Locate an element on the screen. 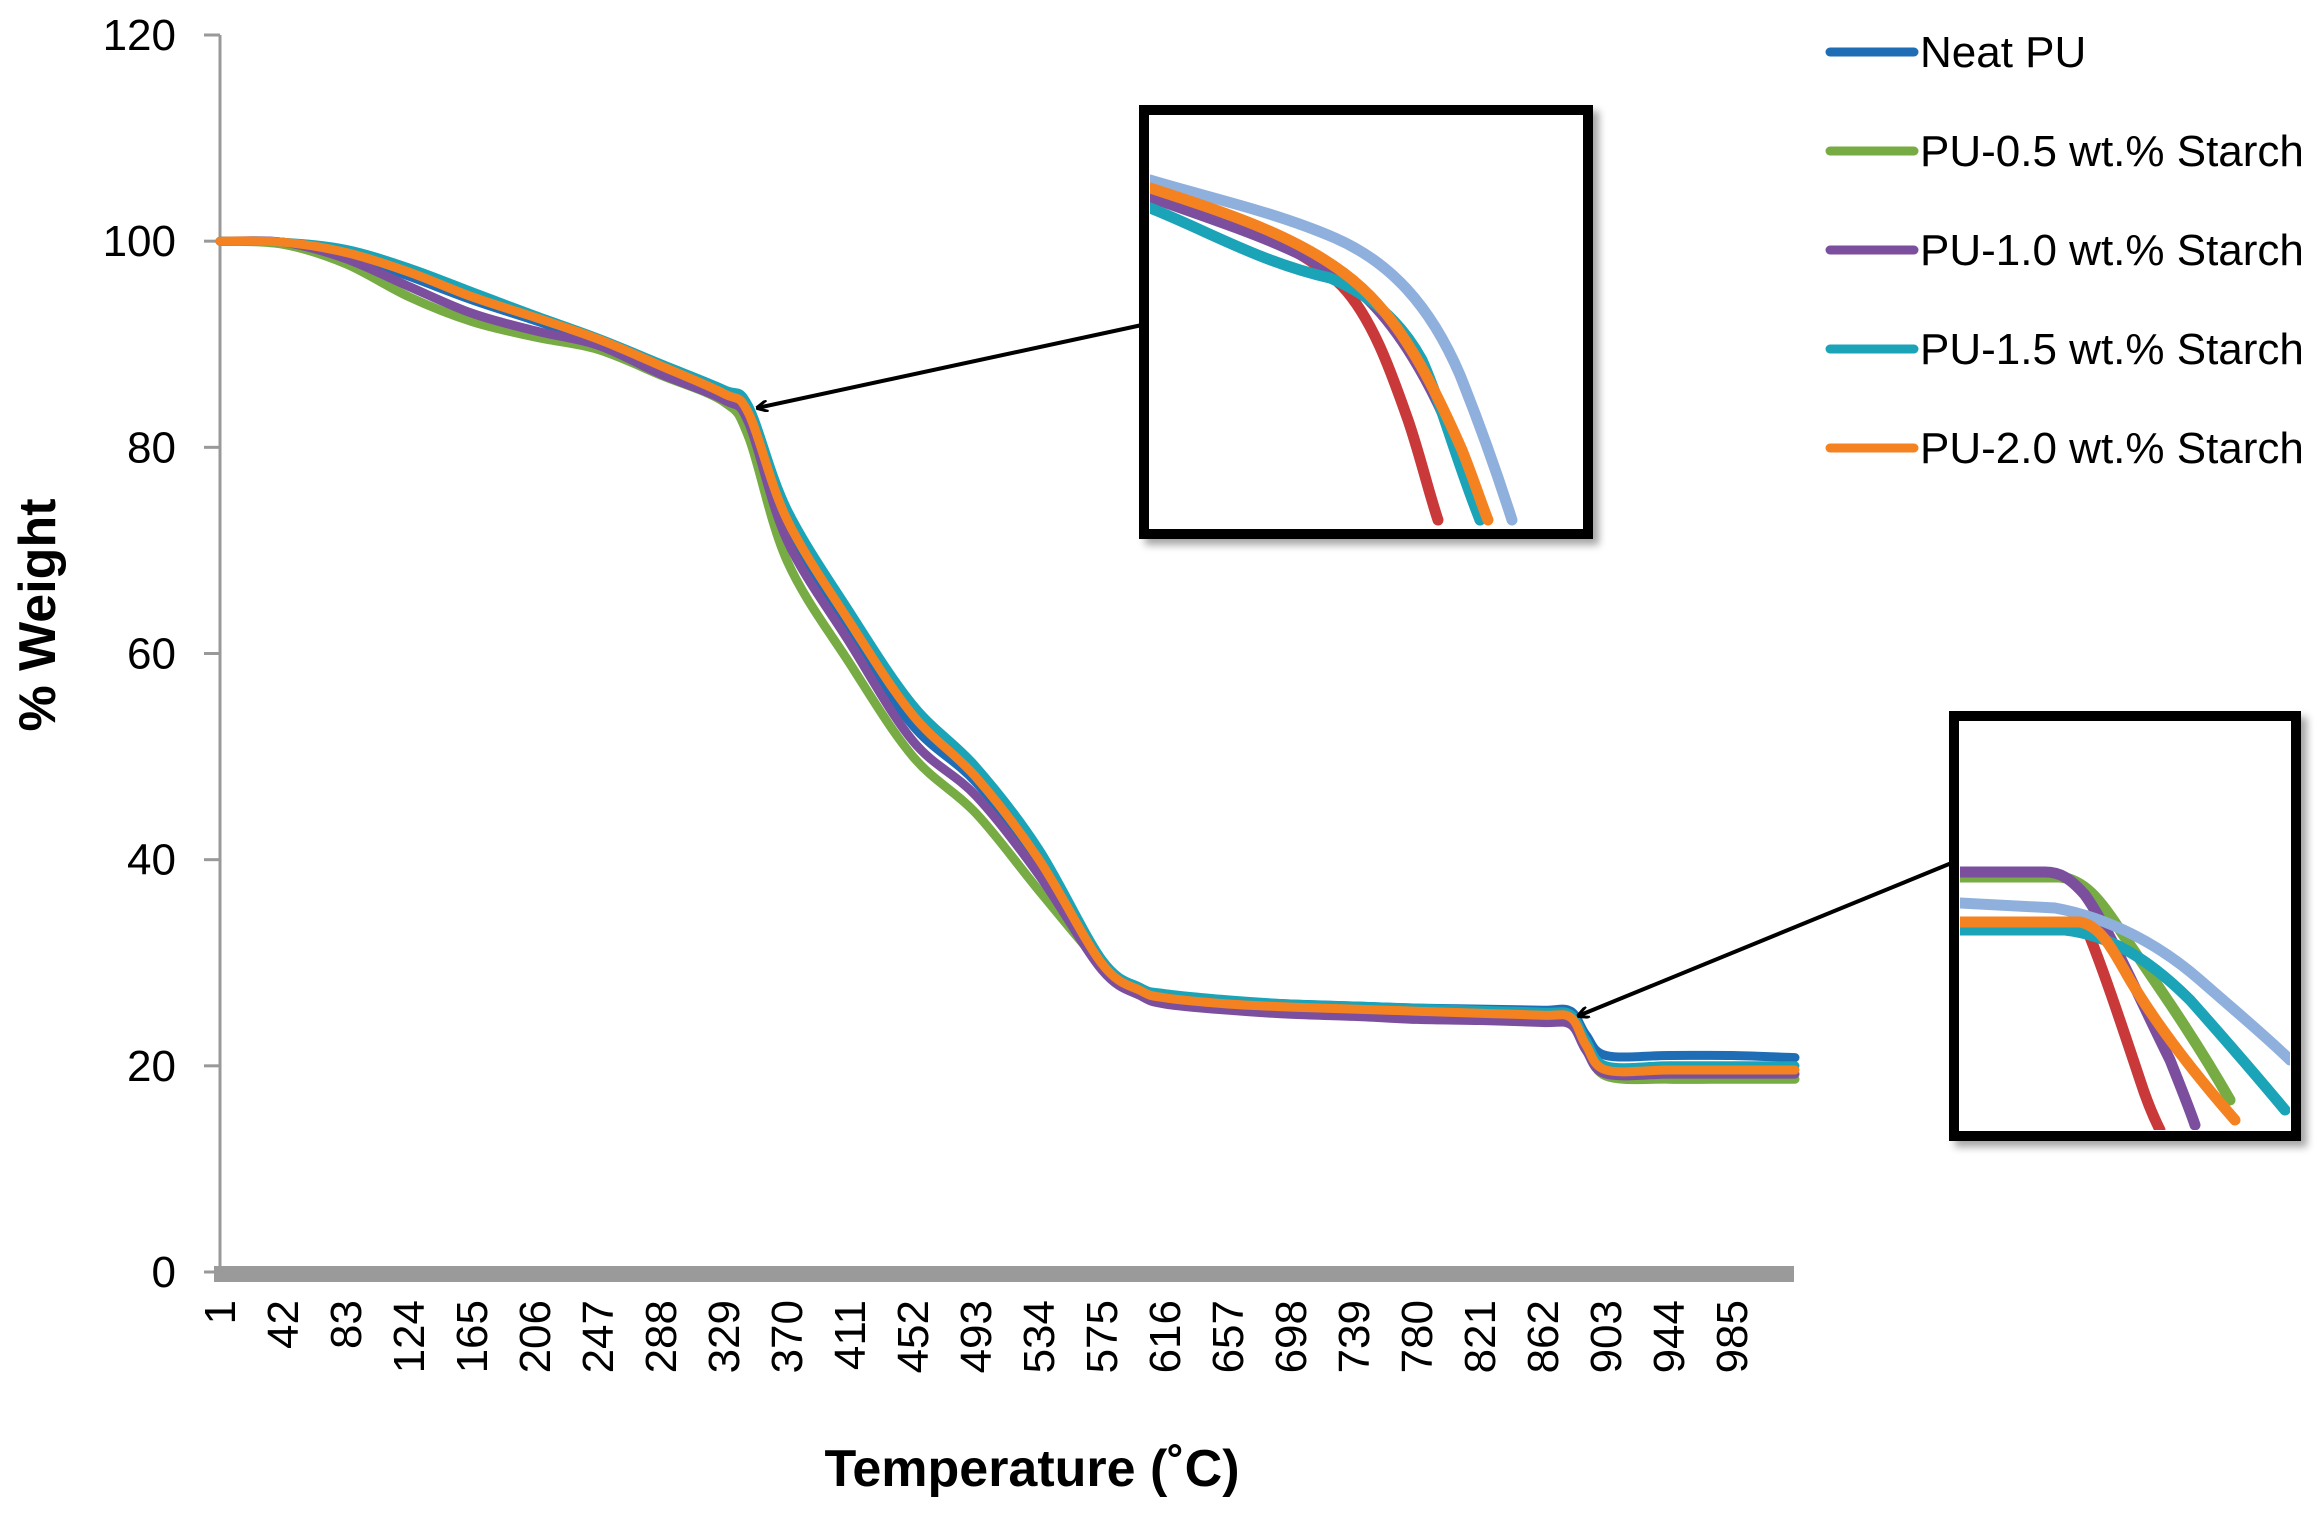 The width and height of the screenshot is (2321, 1516). y-tick-group: 0 20 40 60 80 100 120 is located at coordinates (161, 654).